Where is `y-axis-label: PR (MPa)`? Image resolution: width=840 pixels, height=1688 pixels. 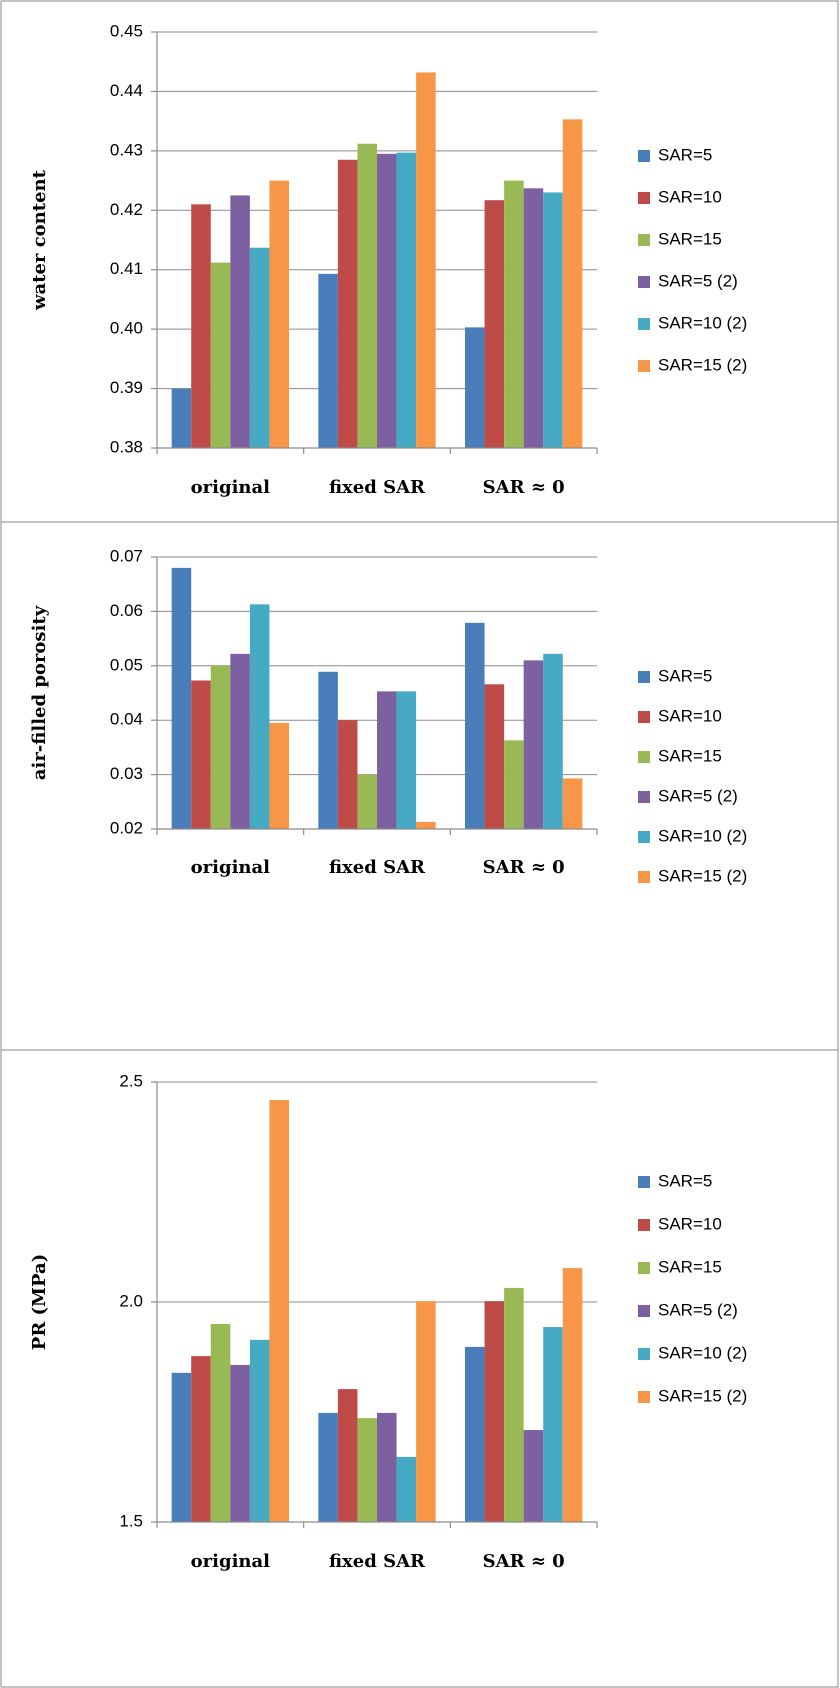 y-axis-label: PR (MPa) is located at coordinates (39, 1302).